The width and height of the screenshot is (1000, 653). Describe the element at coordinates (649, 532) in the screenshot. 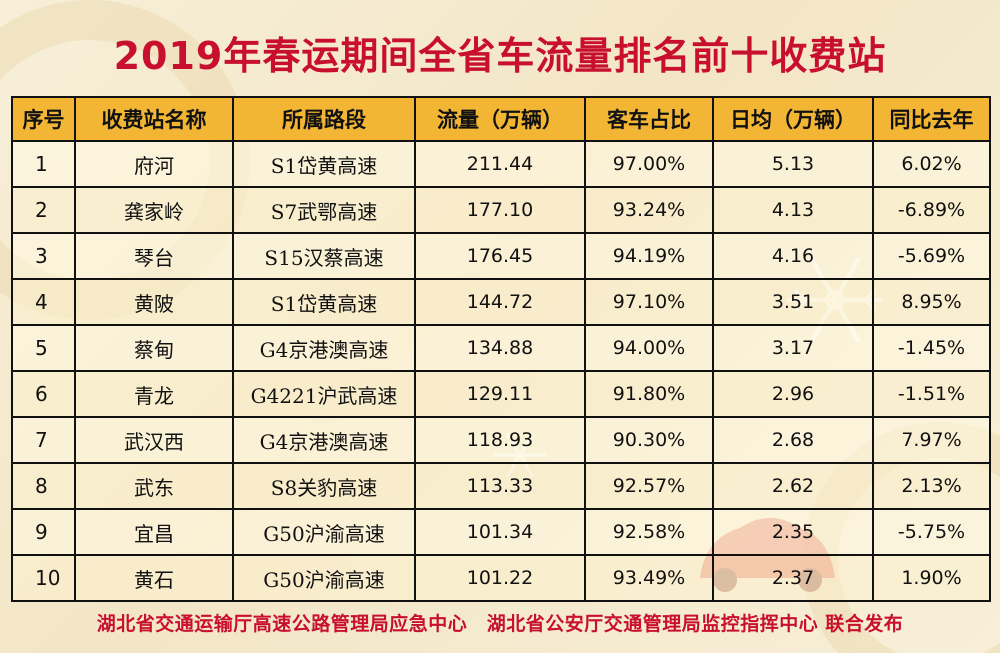

I see `cell-passenger-ratio: 92.58%` at that location.